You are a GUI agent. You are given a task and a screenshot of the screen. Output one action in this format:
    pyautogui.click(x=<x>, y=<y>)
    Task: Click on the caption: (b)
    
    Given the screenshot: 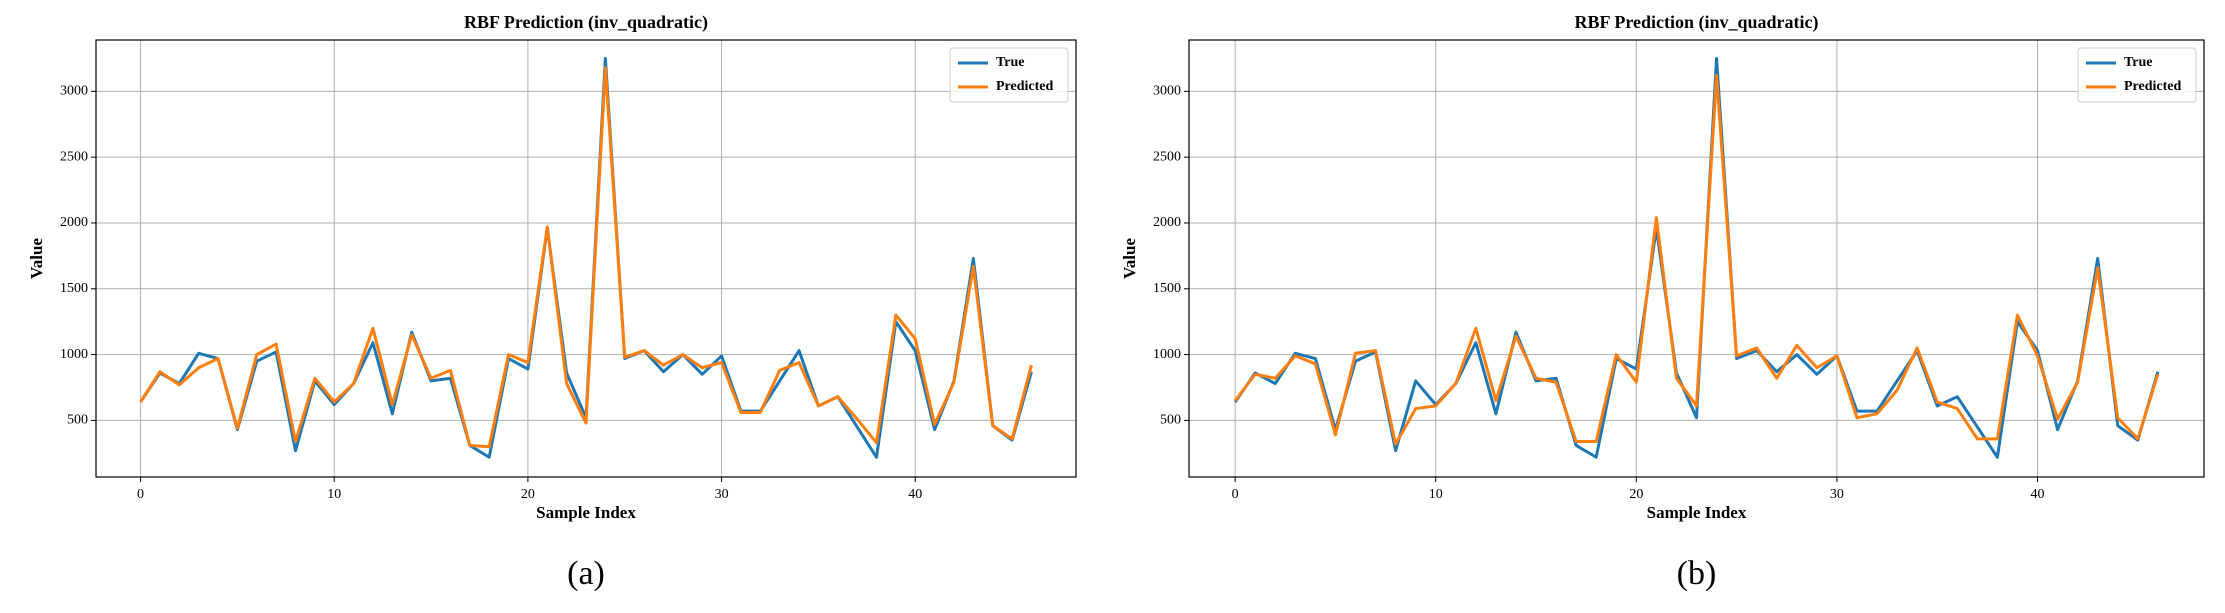 What is the action you would take?
    pyautogui.click(x=1697, y=573)
    